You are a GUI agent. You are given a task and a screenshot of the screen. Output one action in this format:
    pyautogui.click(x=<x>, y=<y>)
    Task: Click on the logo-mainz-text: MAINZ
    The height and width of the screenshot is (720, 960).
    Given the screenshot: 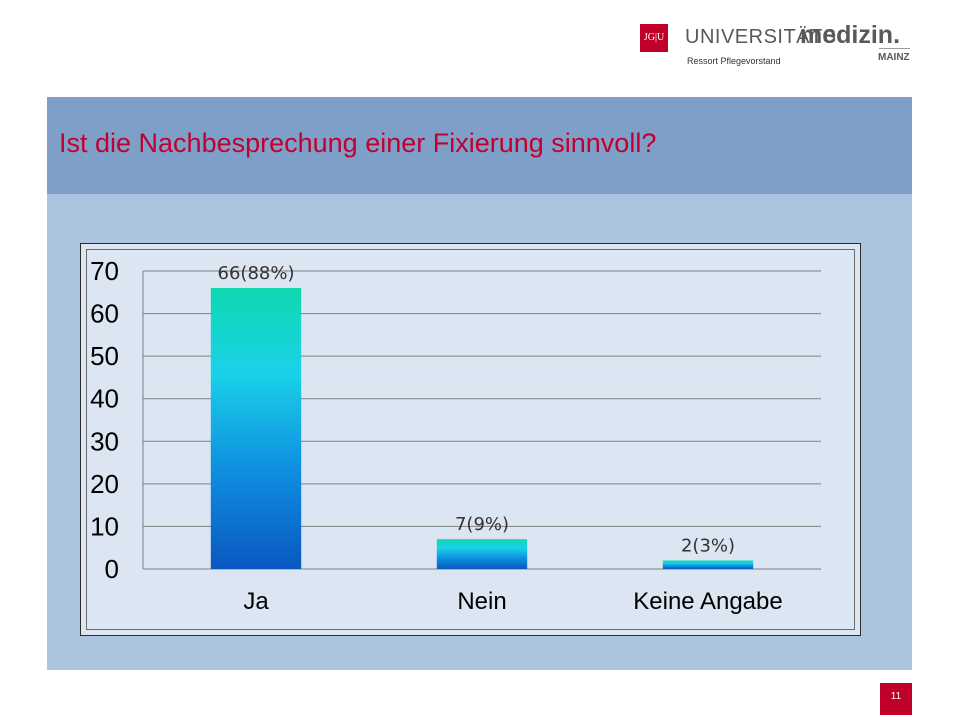 What is the action you would take?
    pyautogui.click(x=894, y=57)
    